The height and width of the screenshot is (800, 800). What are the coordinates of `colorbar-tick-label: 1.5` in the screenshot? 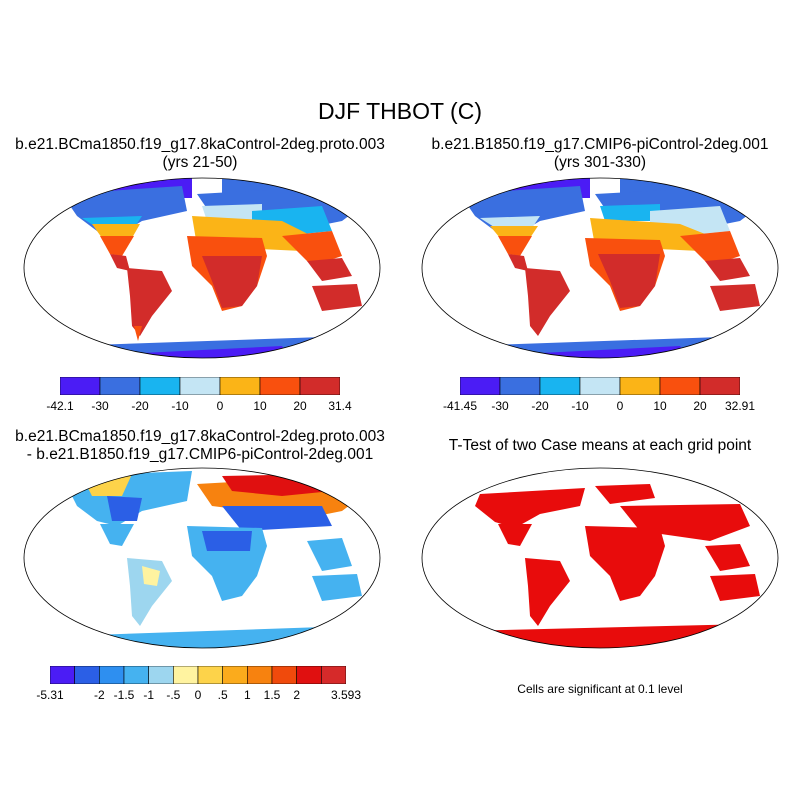 It's located at (272, 695).